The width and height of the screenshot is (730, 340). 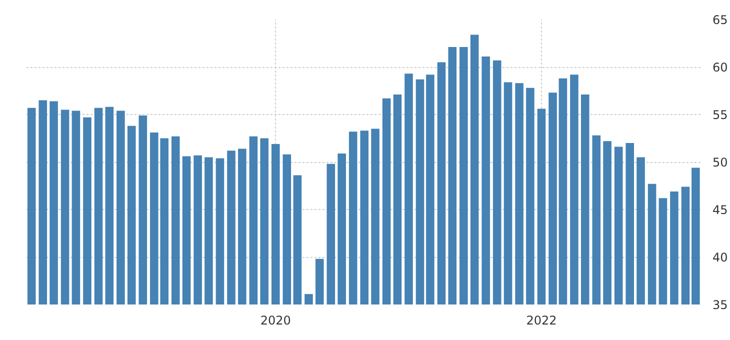 I want to click on y-tick-label: 40, so click(x=720, y=257).